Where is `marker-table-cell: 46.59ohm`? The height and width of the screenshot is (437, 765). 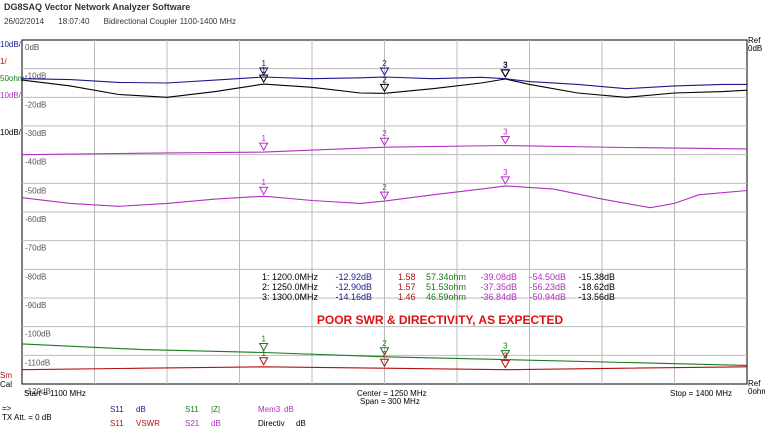
marker-table-cell: 46.59ohm is located at coordinates (446, 297).